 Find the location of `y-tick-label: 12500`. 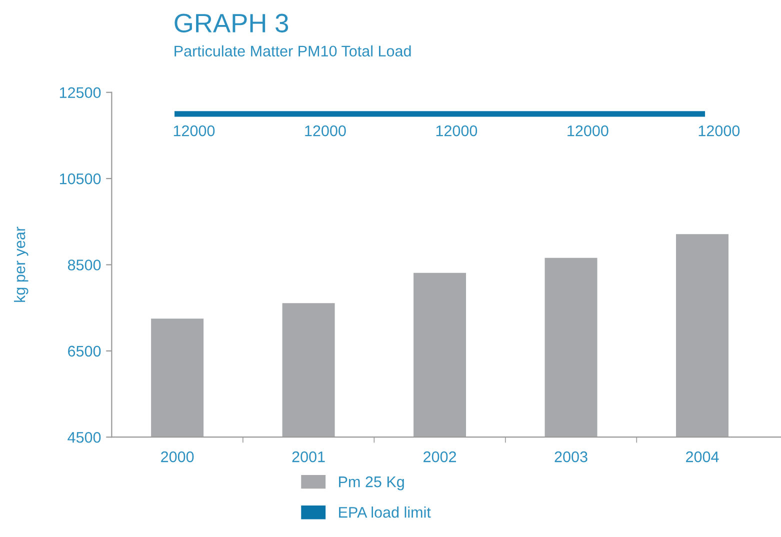

y-tick-label: 12500 is located at coordinates (80, 92).